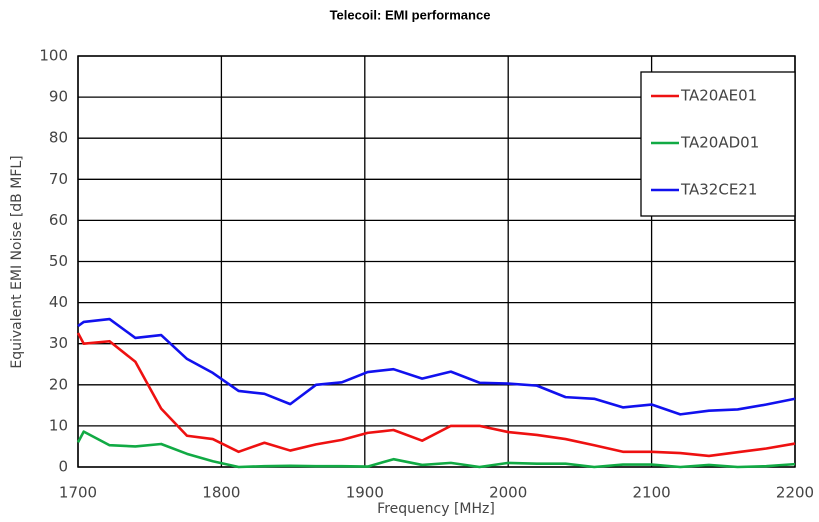  I want to click on legend-label: TA20AE01, so click(718, 96).